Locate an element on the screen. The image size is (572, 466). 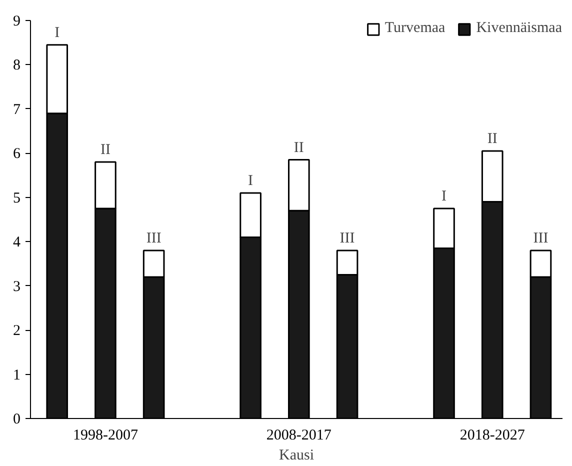
x-tick-label: 2008-2017 is located at coordinates (299, 436).